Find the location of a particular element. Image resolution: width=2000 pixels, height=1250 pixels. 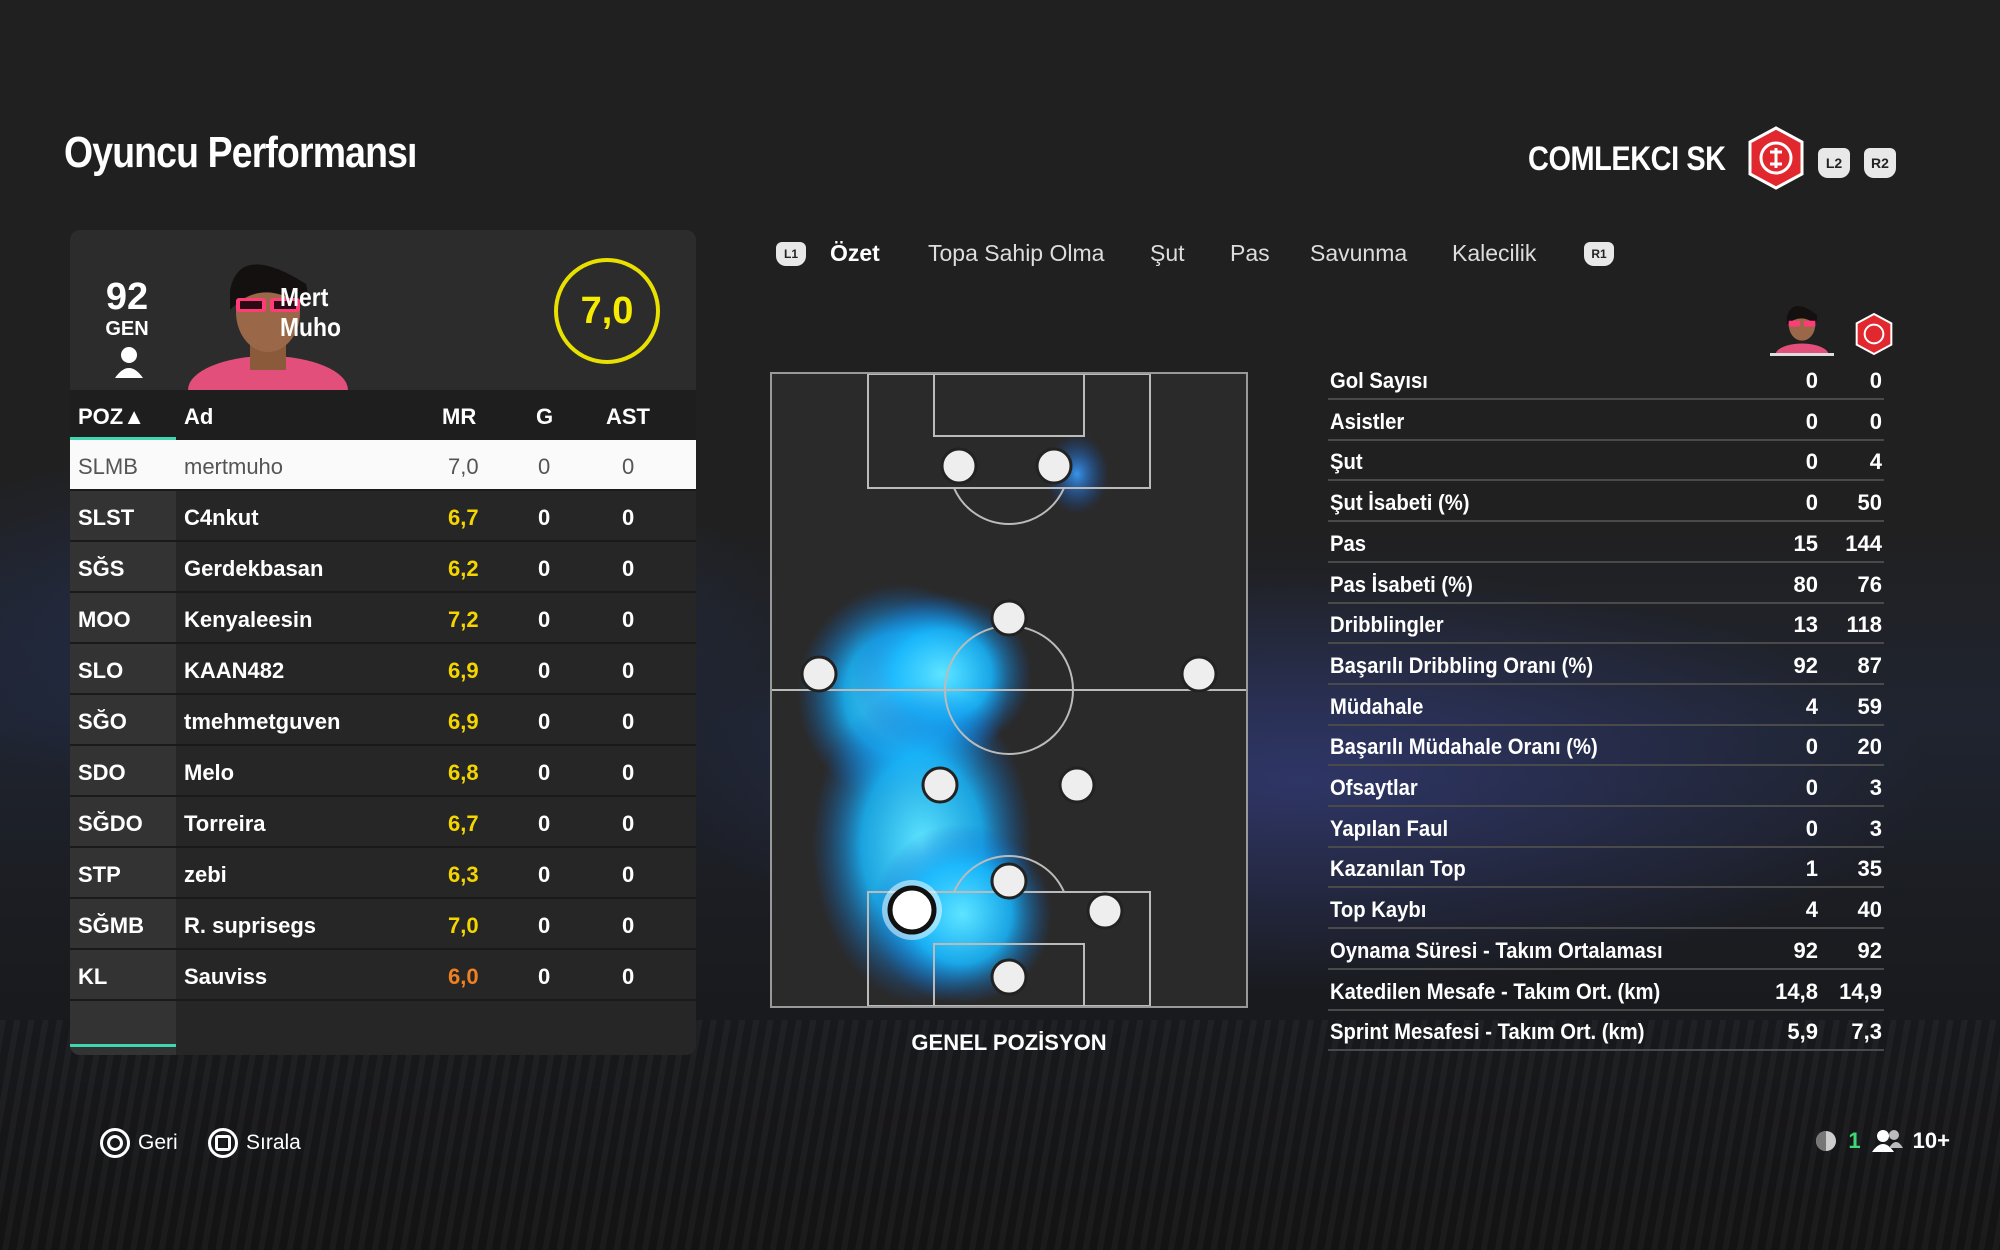

stat-label: Gol Sayısı is located at coordinates (1379, 380).